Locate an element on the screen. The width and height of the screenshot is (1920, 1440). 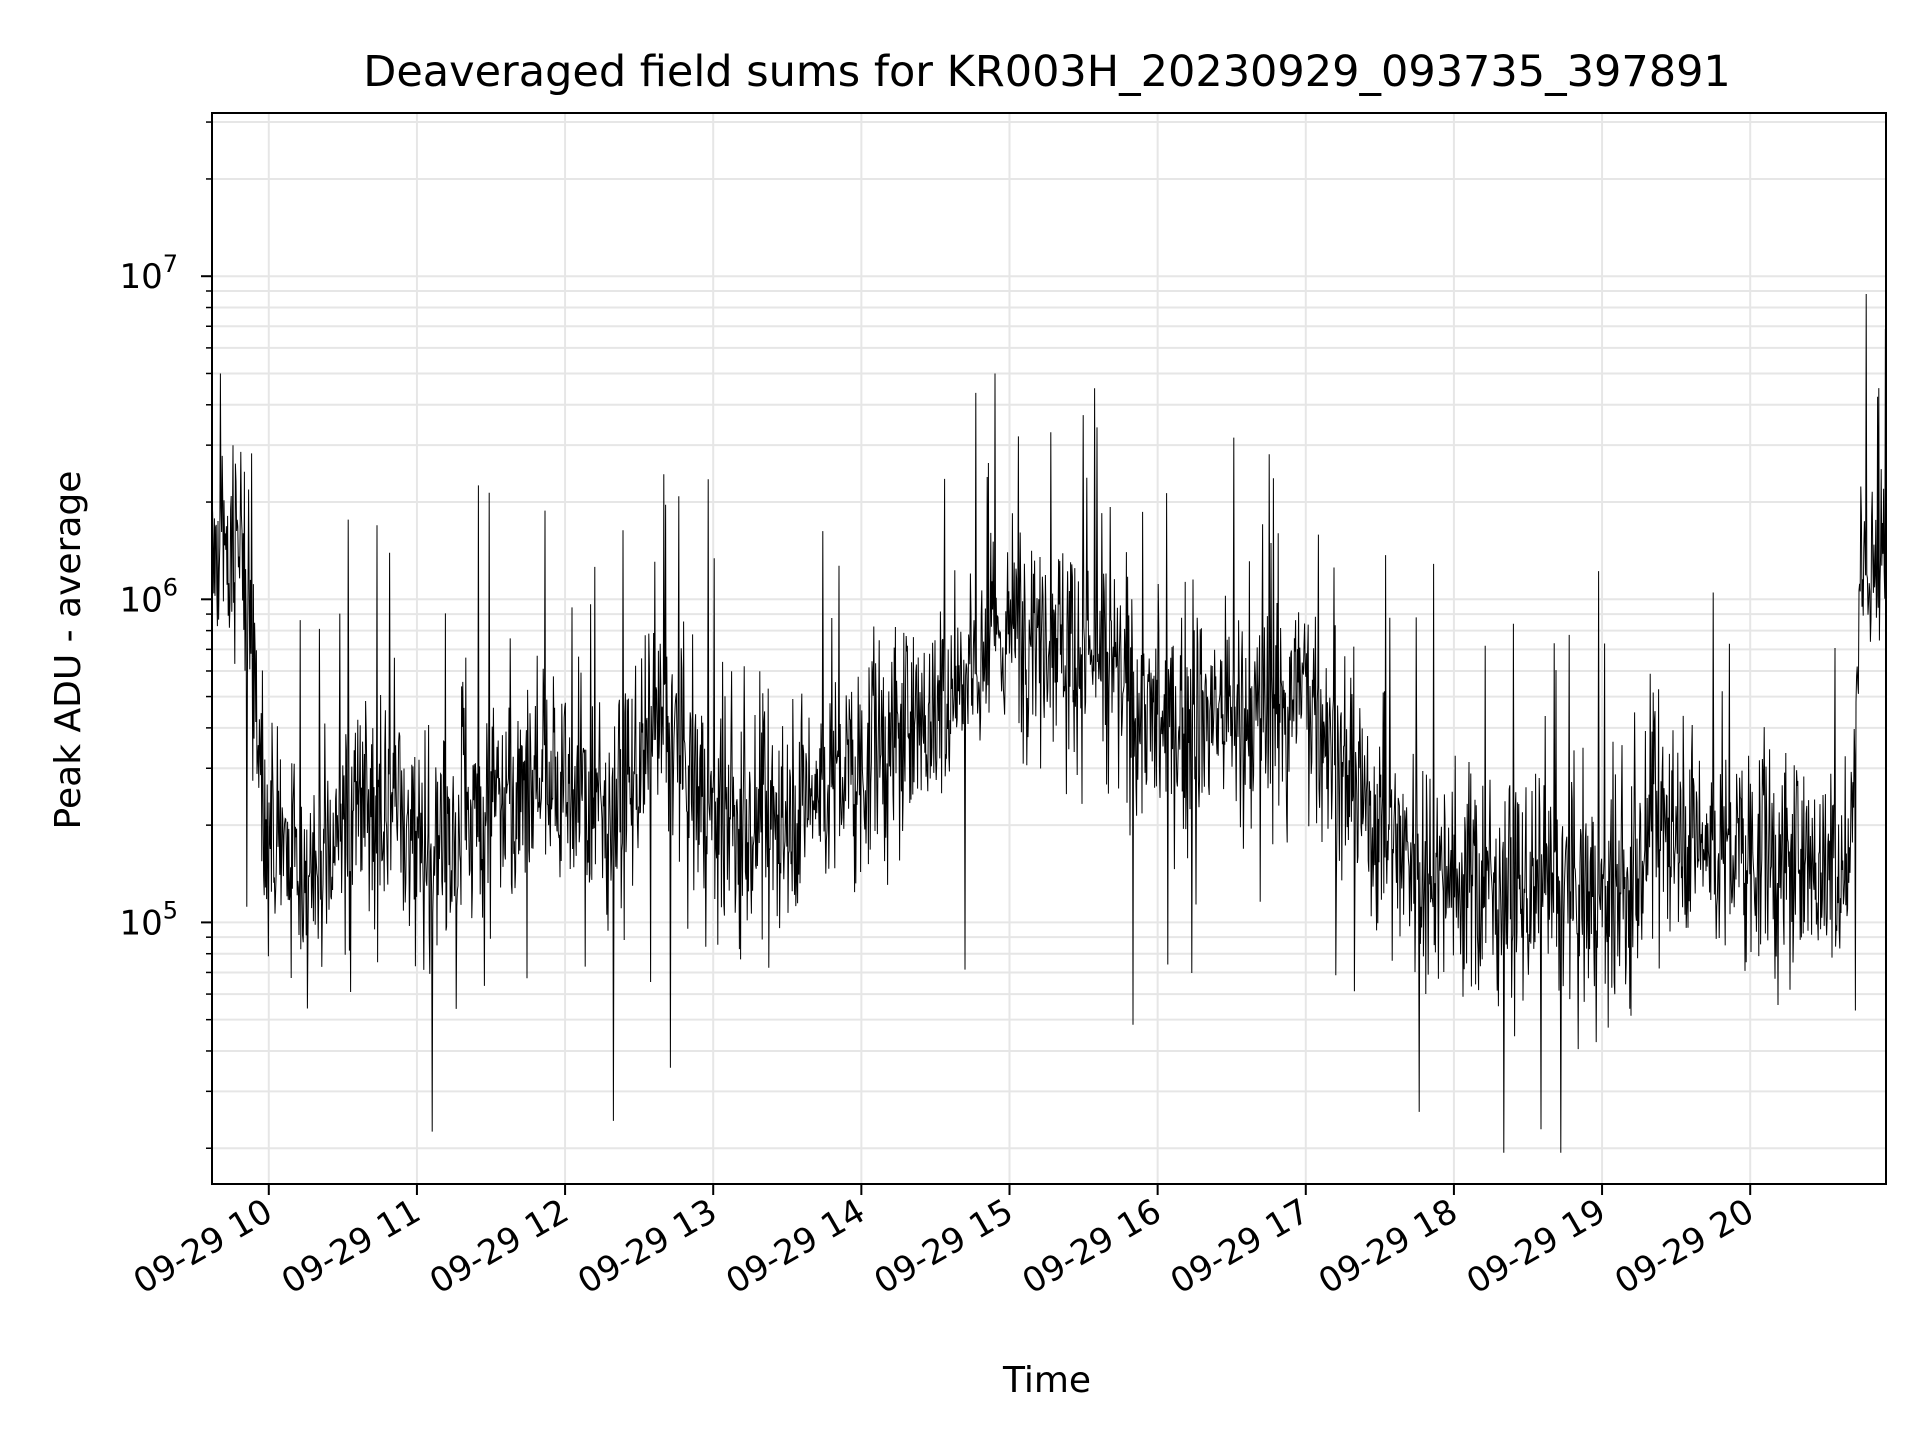
y-axis-label: Peak ADU - average is located at coordinates (68, 650).